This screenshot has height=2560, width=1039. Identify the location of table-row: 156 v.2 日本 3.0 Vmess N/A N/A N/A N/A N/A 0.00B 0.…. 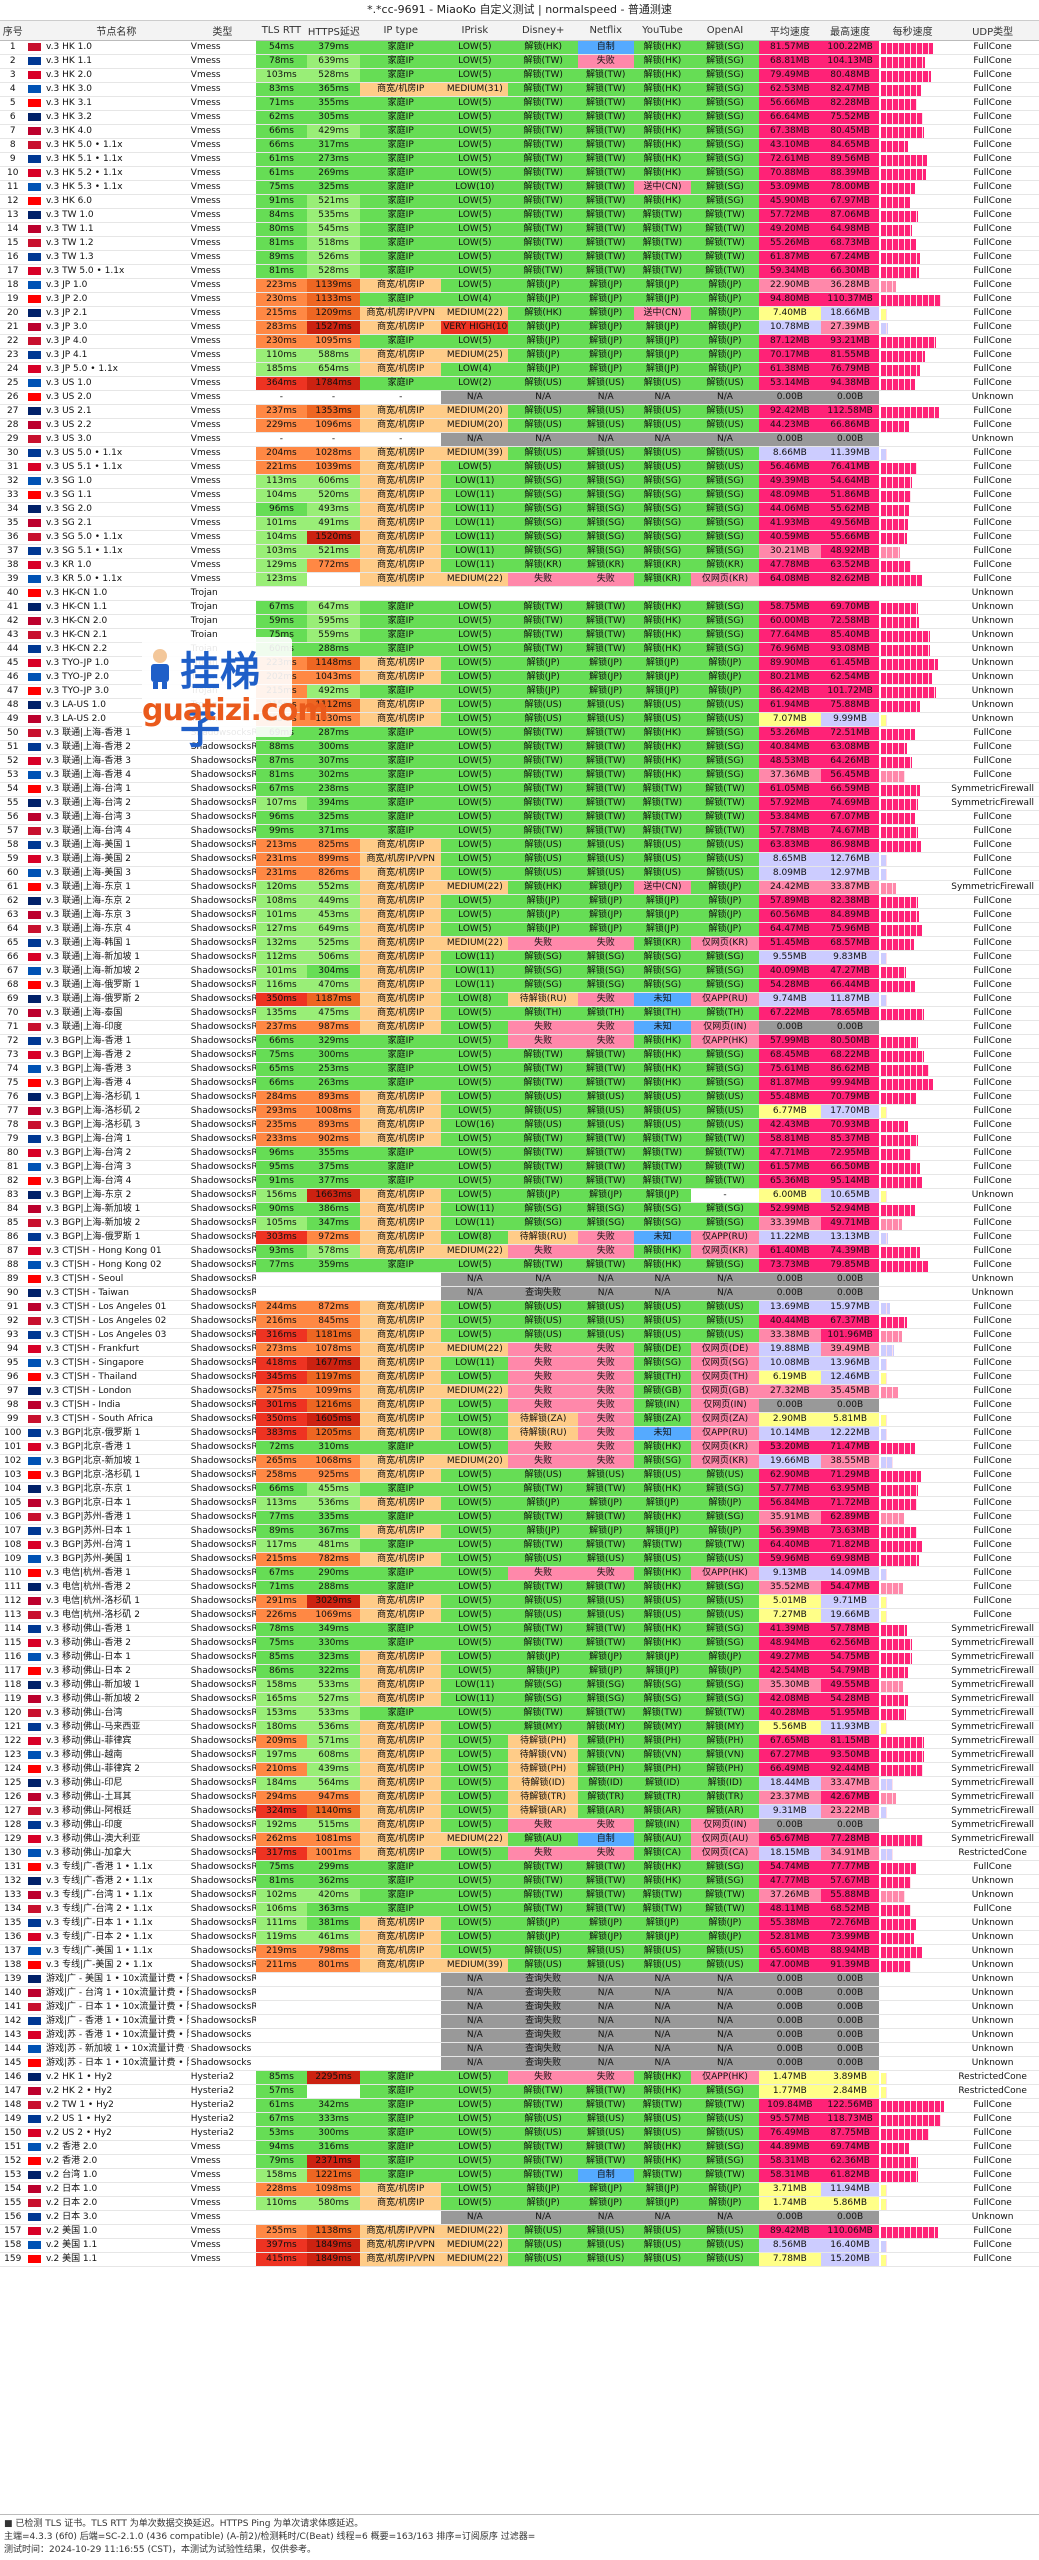
(519, 2217).